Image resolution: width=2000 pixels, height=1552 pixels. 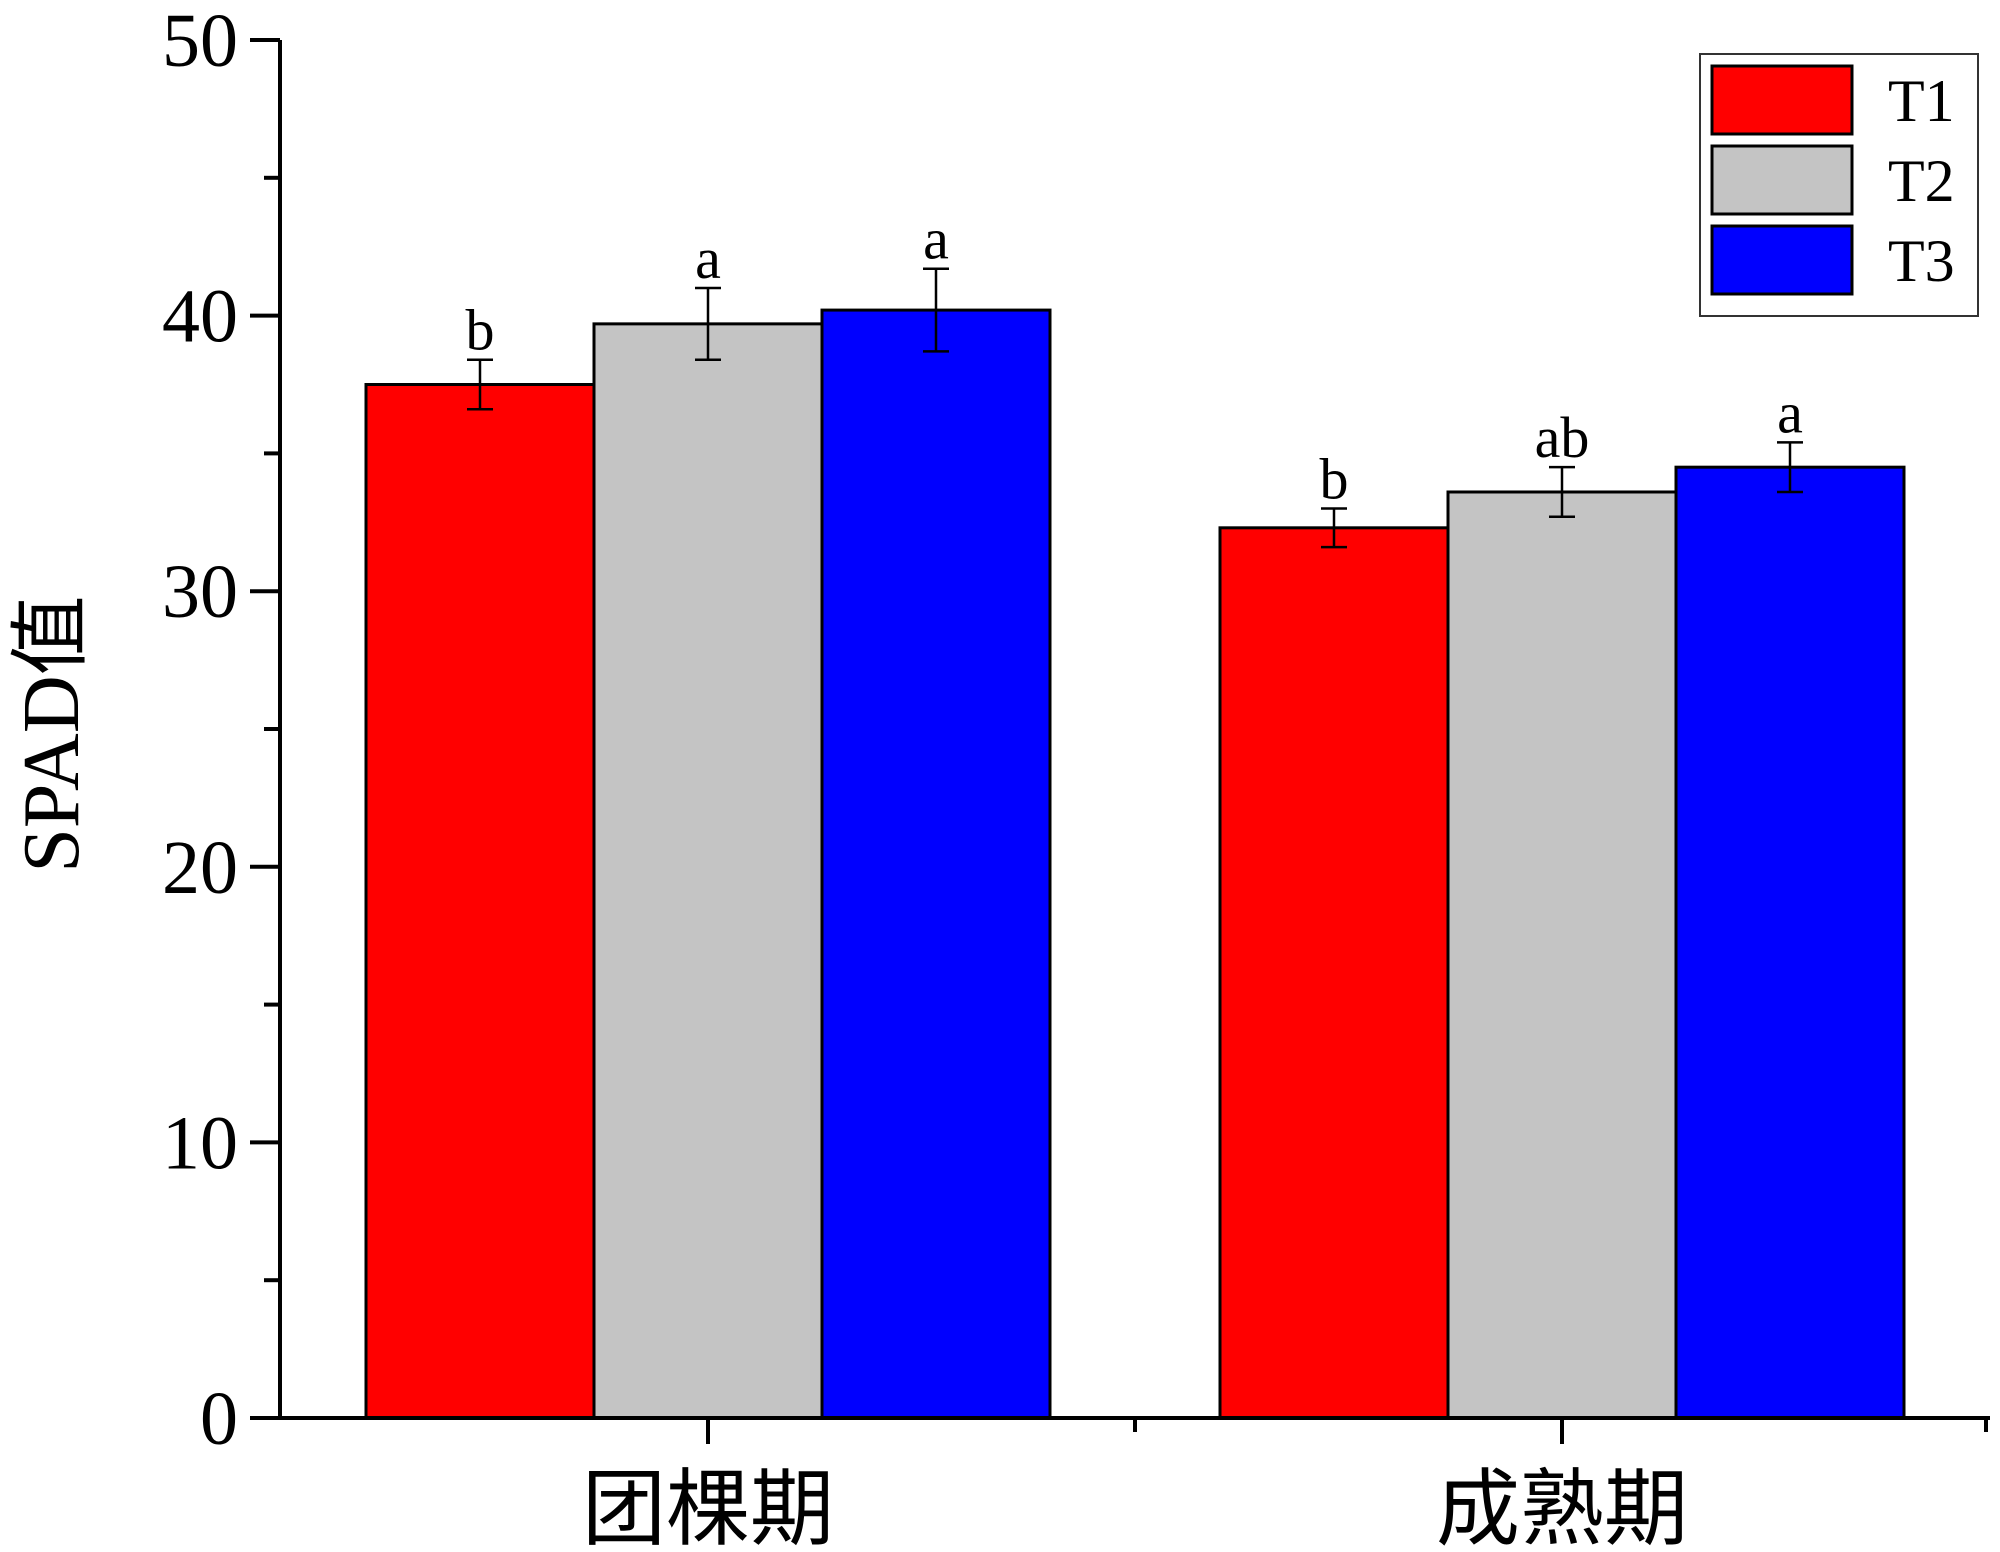 What do you see at coordinates (1921, 181) in the screenshot?
I see `legend-label-T2: T2` at bounding box center [1921, 181].